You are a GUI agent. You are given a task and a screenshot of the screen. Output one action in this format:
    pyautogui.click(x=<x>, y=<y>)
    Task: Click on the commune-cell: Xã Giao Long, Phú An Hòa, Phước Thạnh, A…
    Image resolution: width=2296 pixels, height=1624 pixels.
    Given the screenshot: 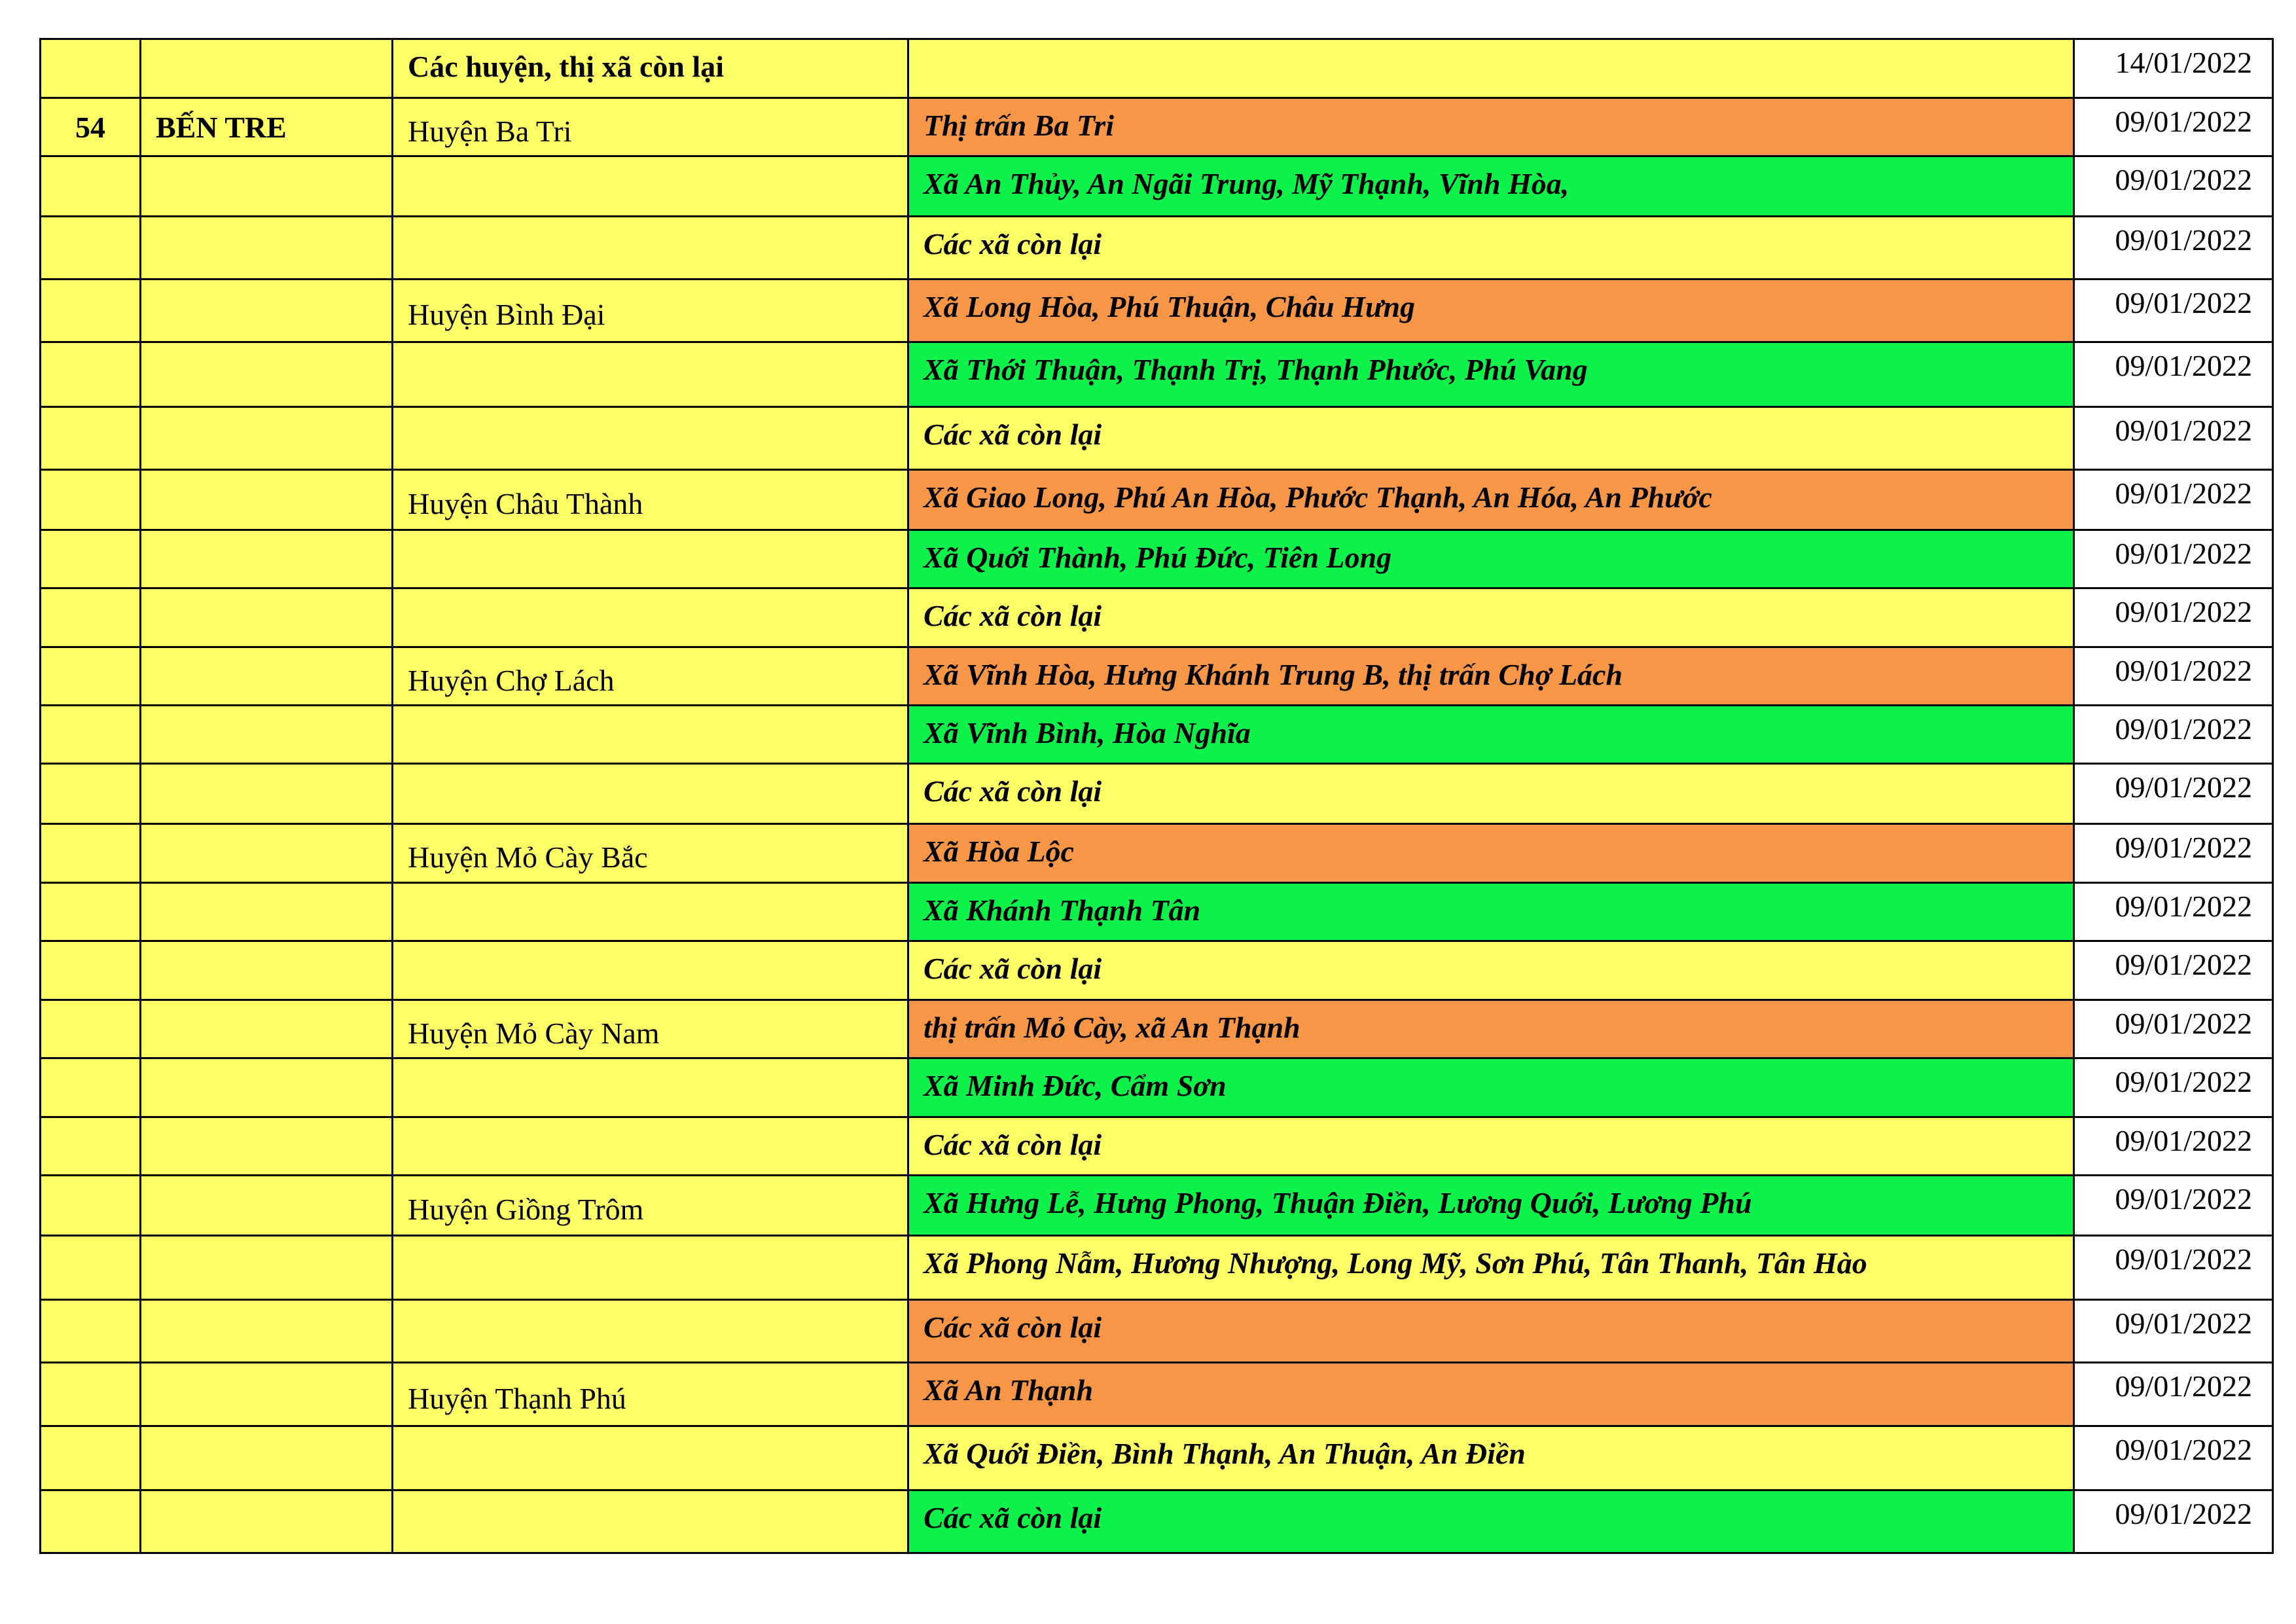 What is the action you would take?
    pyautogui.click(x=1491, y=500)
    